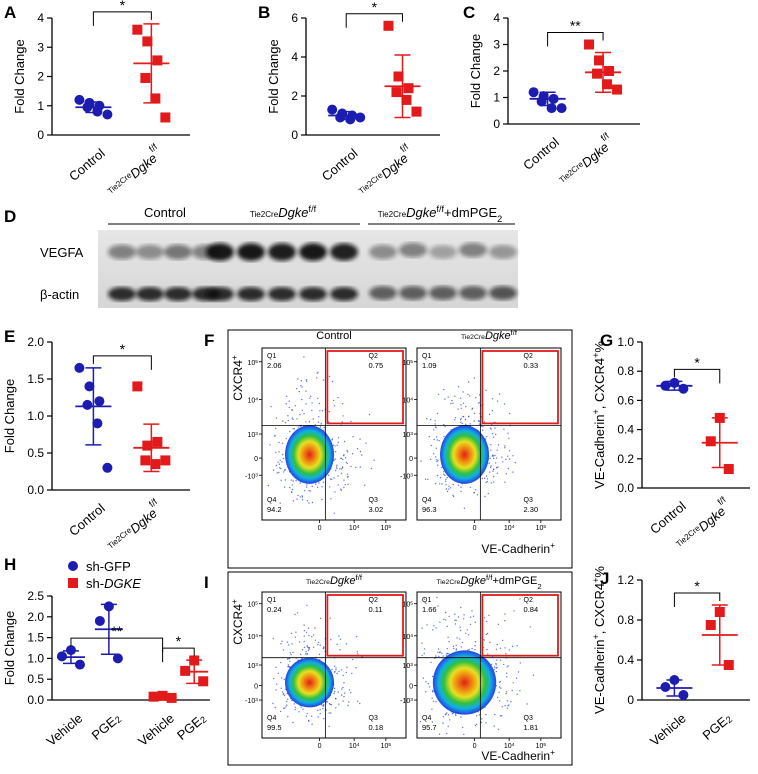 Image resolution: width=758 pixels, height=774 pixels. What do you see at coordinates (509, 528) in the screenshot?
I see `x-tick-label: 10⁴` at bounding box center [509, 528].